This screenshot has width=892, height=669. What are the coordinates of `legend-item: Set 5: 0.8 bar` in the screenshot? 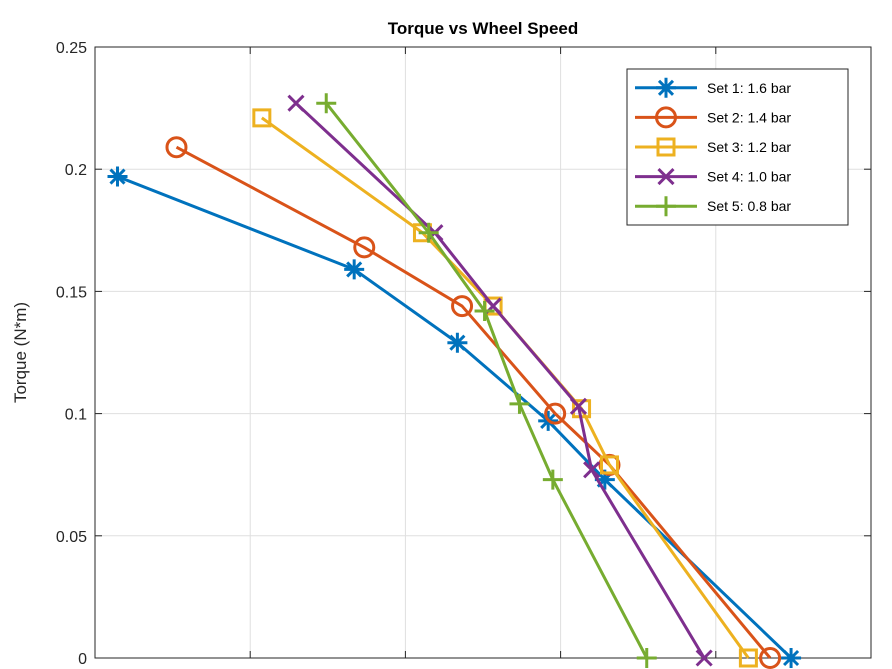 It's located at (713, 206).